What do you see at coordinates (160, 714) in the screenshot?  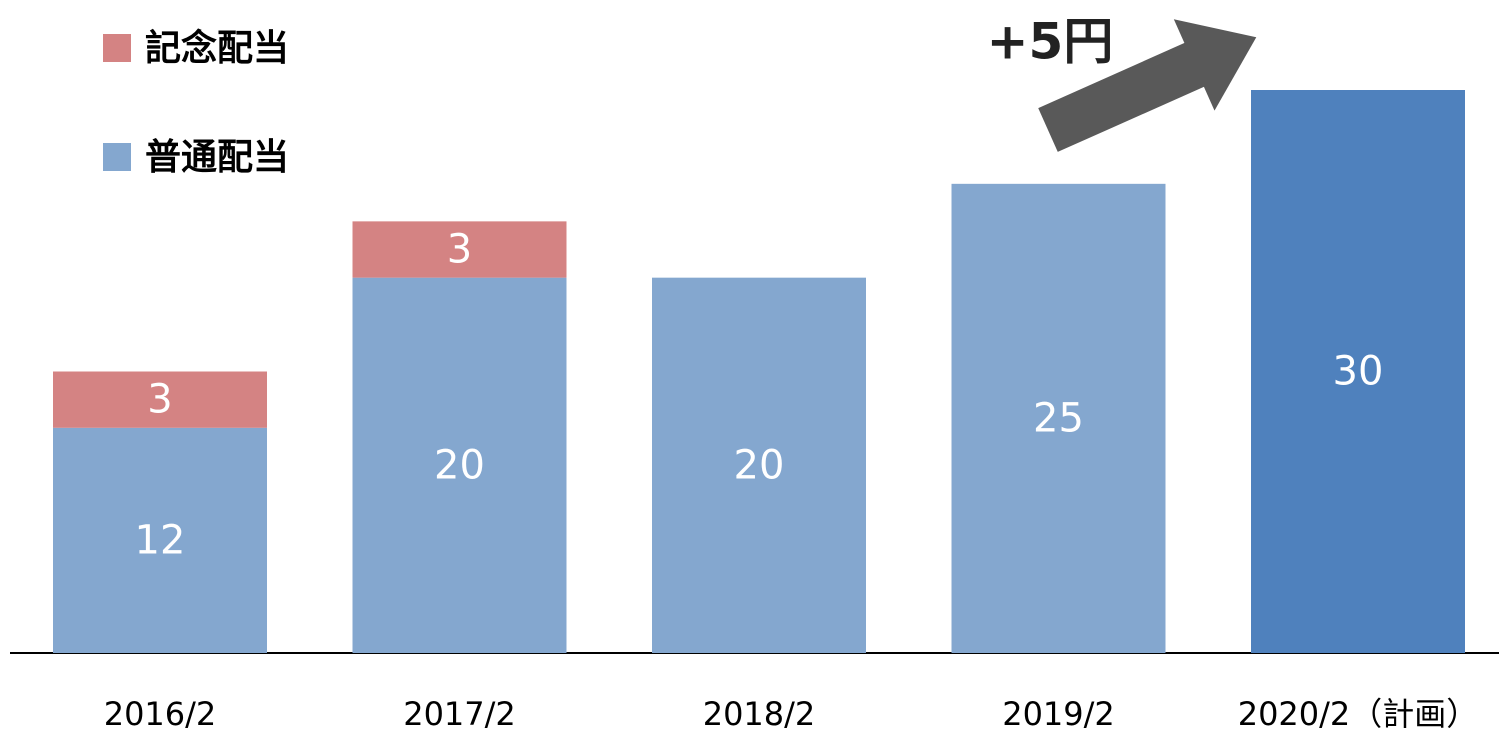 I see `x-tick-label: 2016/2` at bounding box center [160, 714].